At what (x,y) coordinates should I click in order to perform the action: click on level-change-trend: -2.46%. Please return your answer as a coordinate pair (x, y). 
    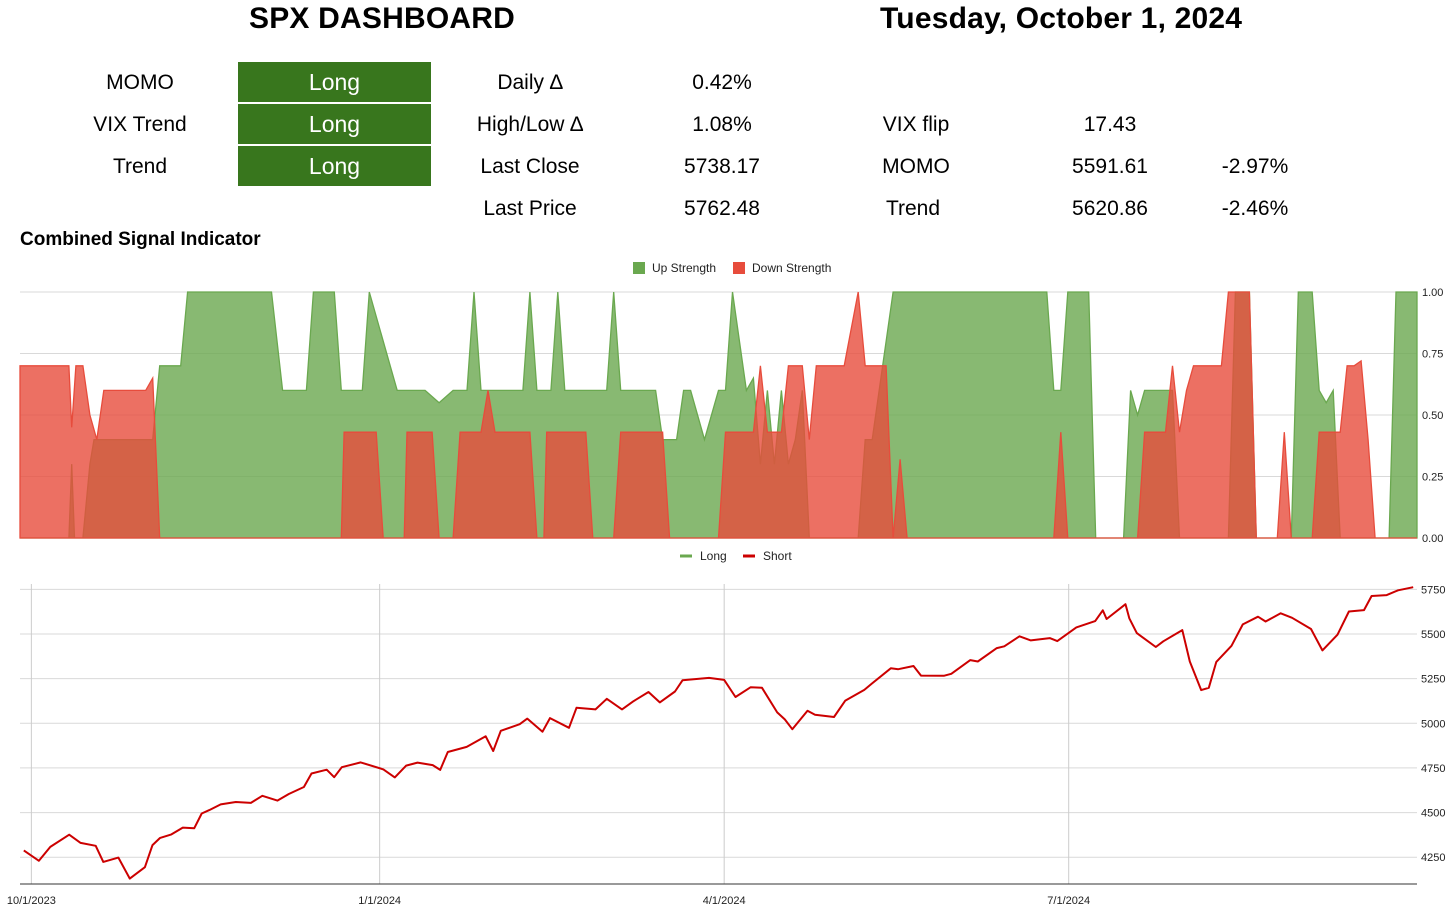
    Looking at the image, I should click on (1255, 208).